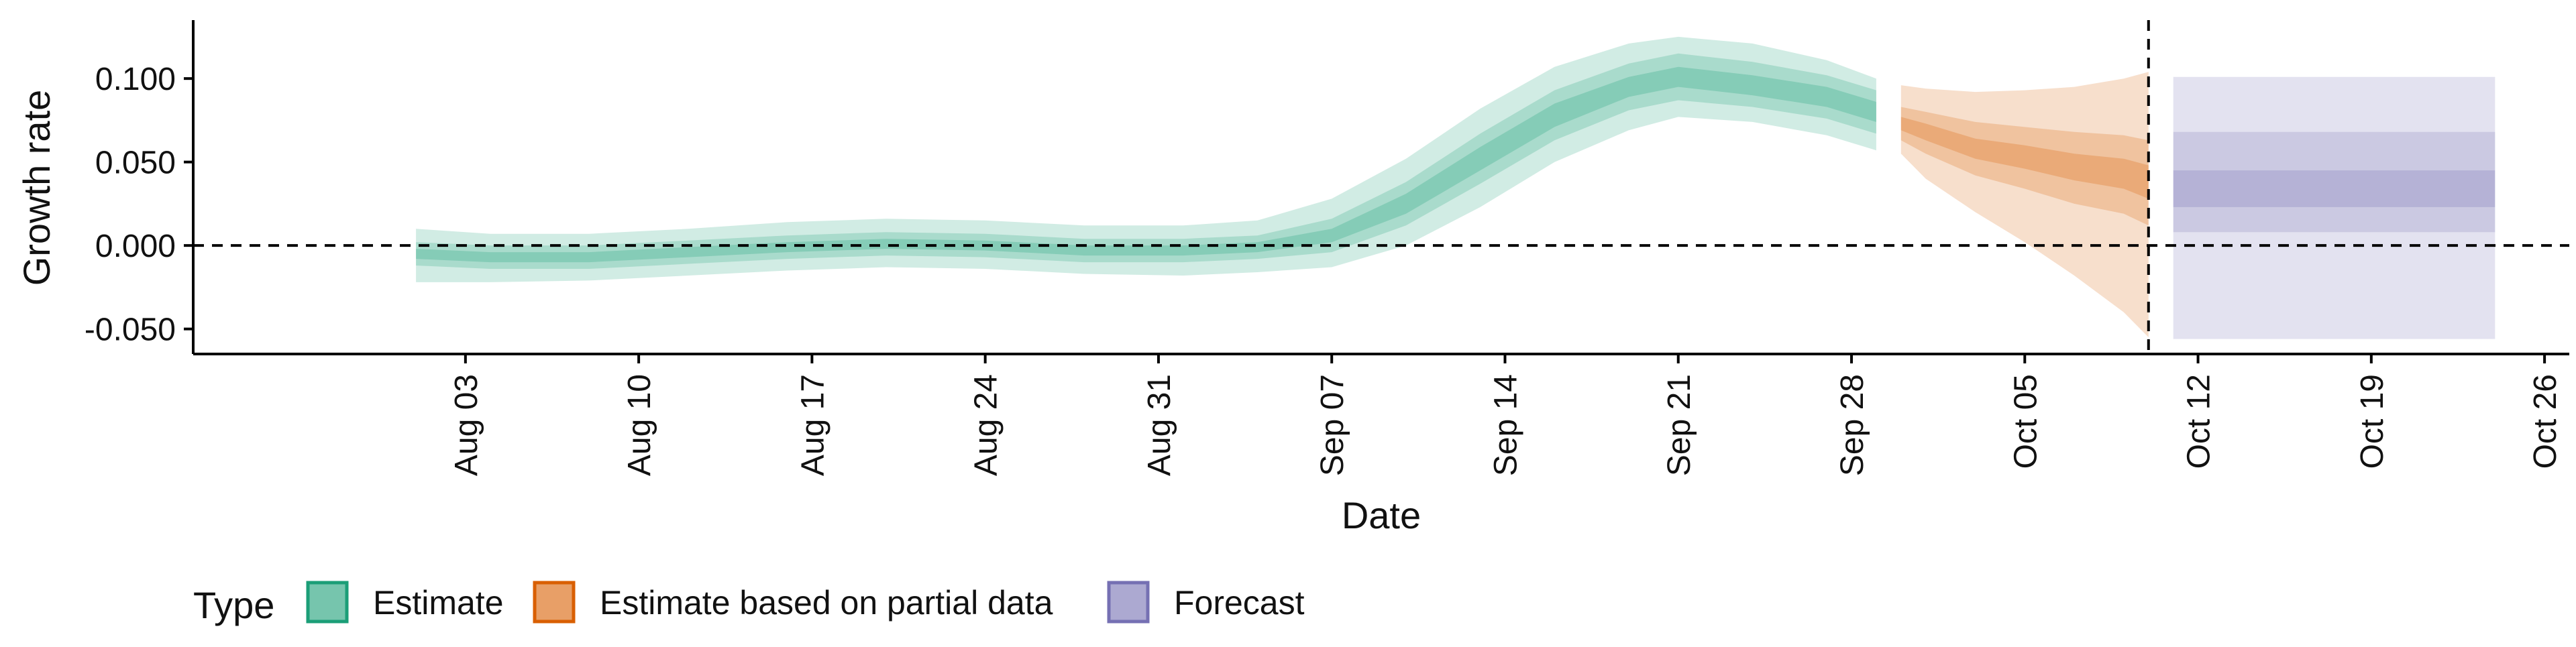 The width and height of the screenshot is (2576, 647). I want to click on legend-item-estimate: Estimate, so click(405, 602).